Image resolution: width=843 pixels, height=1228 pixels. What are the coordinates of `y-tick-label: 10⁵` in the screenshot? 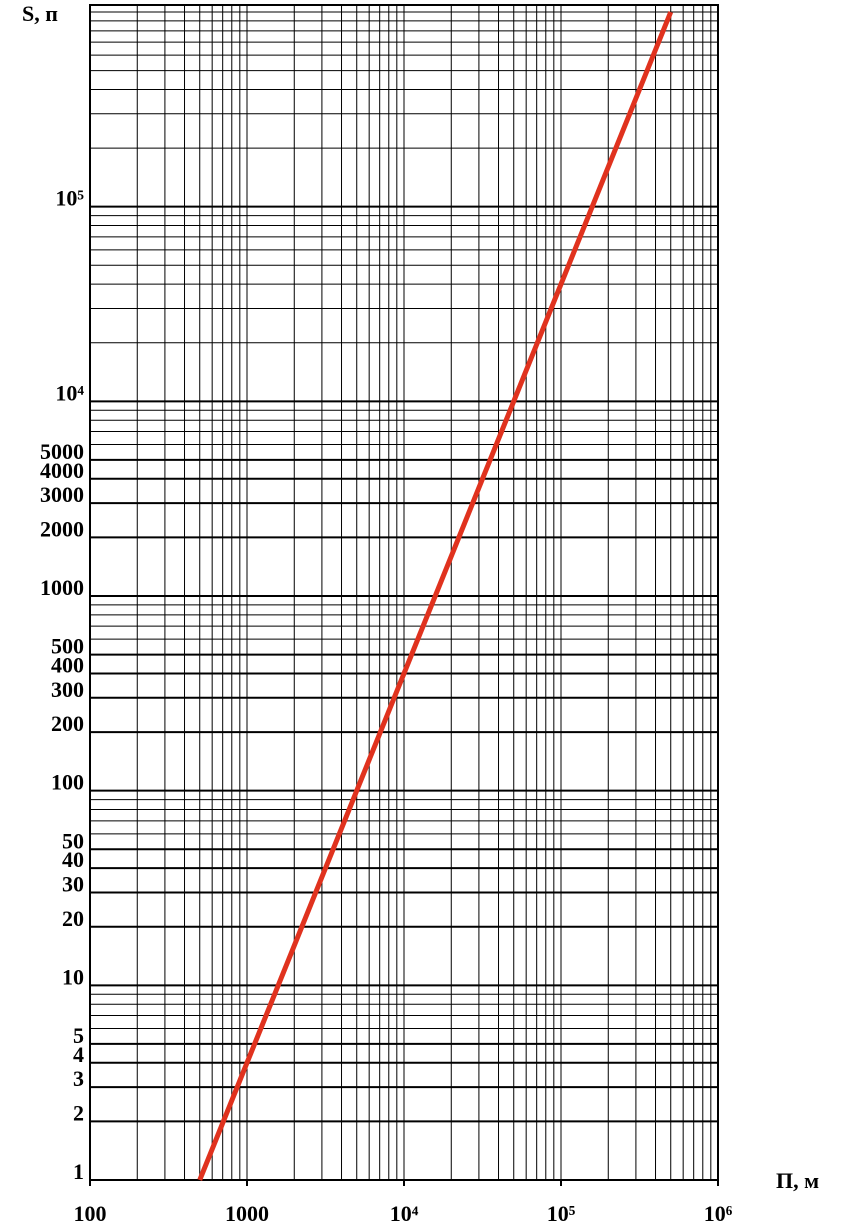 It's located at (69, 198).